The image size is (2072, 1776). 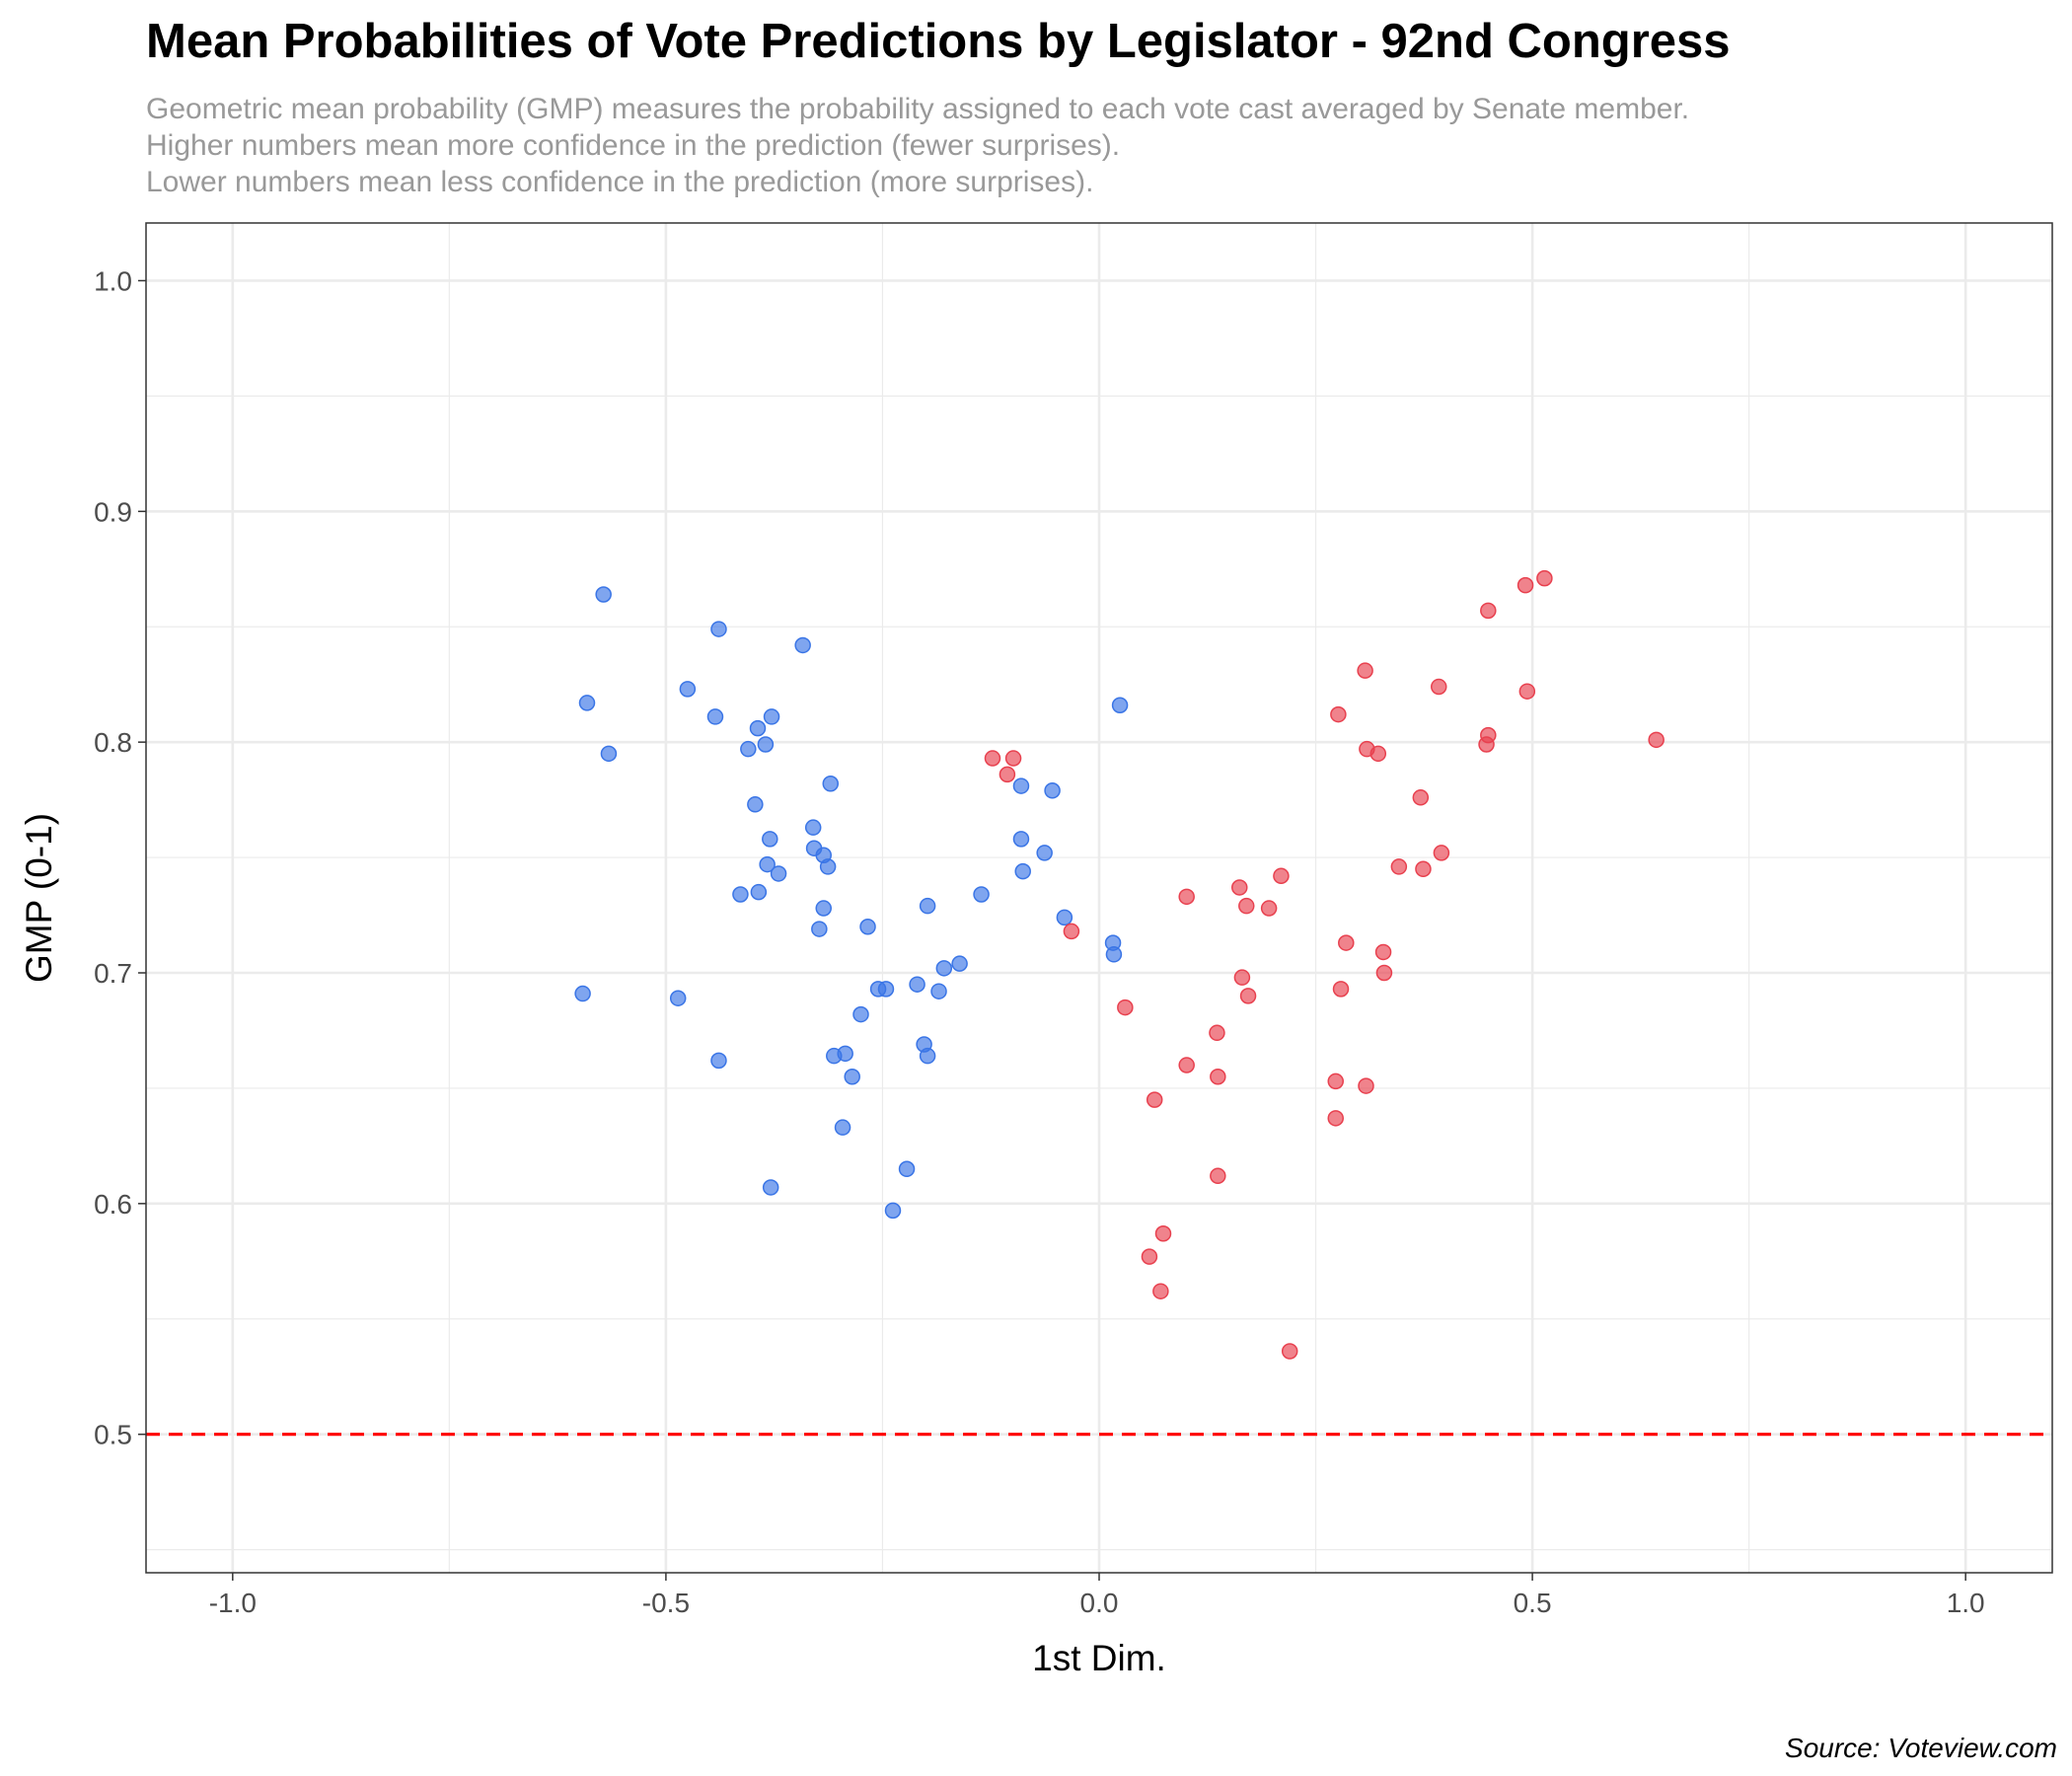 What do you see at coordinates (113, 974) in the screenshot?
I see `y-tick-label: 0.7` at bounding box center [113, 974].